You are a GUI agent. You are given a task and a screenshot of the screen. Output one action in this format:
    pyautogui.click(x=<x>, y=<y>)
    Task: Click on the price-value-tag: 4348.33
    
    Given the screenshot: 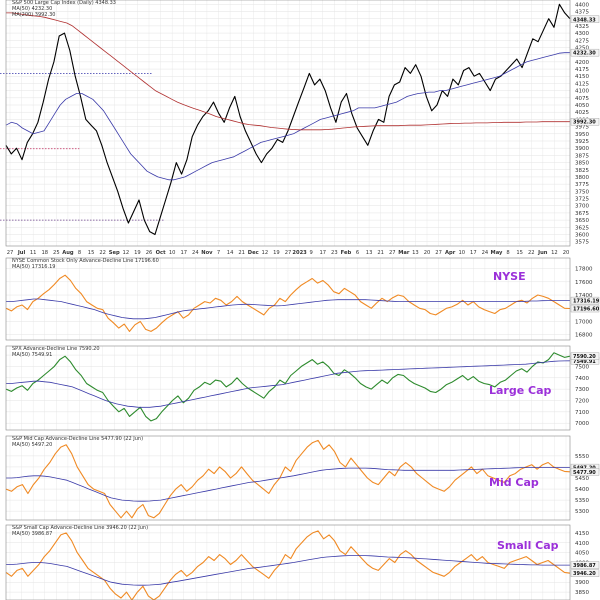 What is the action you would take?
    pyautogui.click(x=585, y=19)
    